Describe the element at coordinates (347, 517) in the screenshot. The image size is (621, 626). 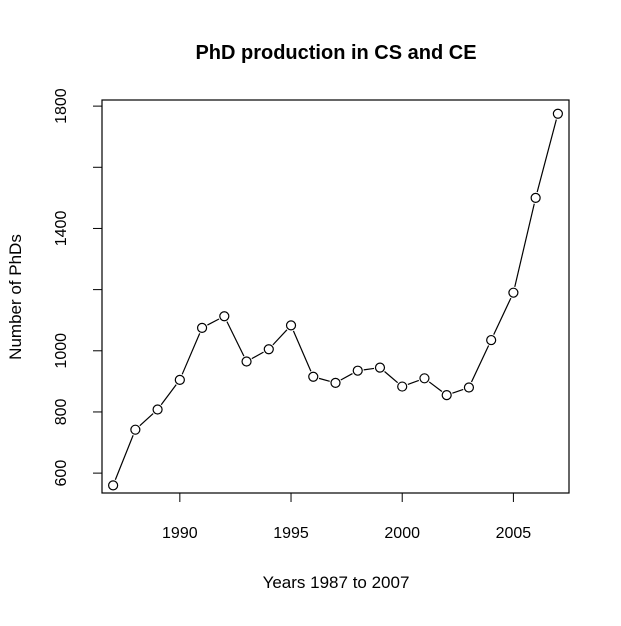
I see `x-axis: 1990 1995 2000 2005` at that location.